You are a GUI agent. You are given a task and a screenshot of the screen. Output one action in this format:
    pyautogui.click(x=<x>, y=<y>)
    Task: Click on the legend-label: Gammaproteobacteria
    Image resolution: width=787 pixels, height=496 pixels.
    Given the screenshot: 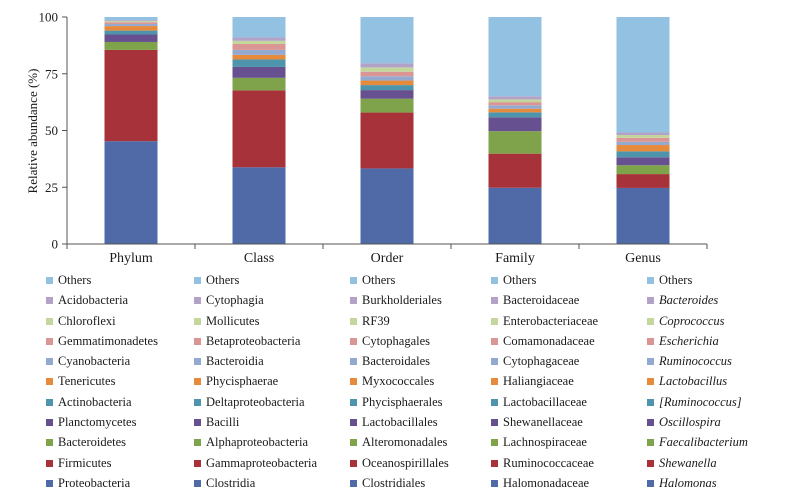 What is the action you would take?
    pyautogui.click(x=262, y=462)
    